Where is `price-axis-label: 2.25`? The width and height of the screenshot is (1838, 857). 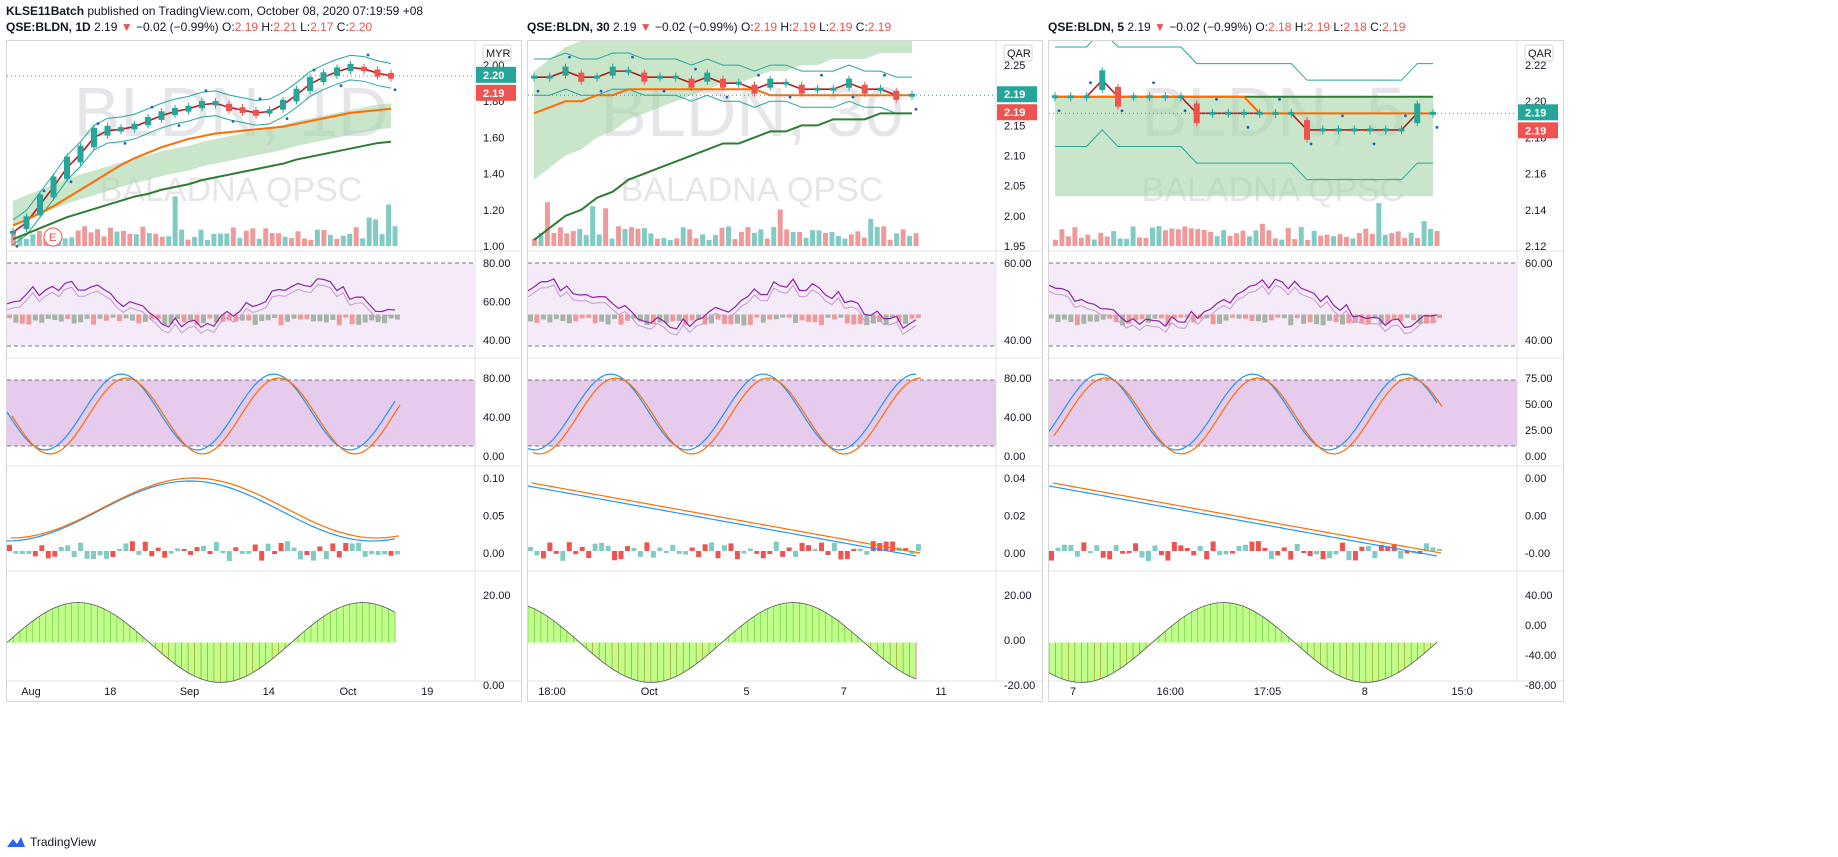 price-axis-label: 2.25 is located at coordinates (1014, 66).